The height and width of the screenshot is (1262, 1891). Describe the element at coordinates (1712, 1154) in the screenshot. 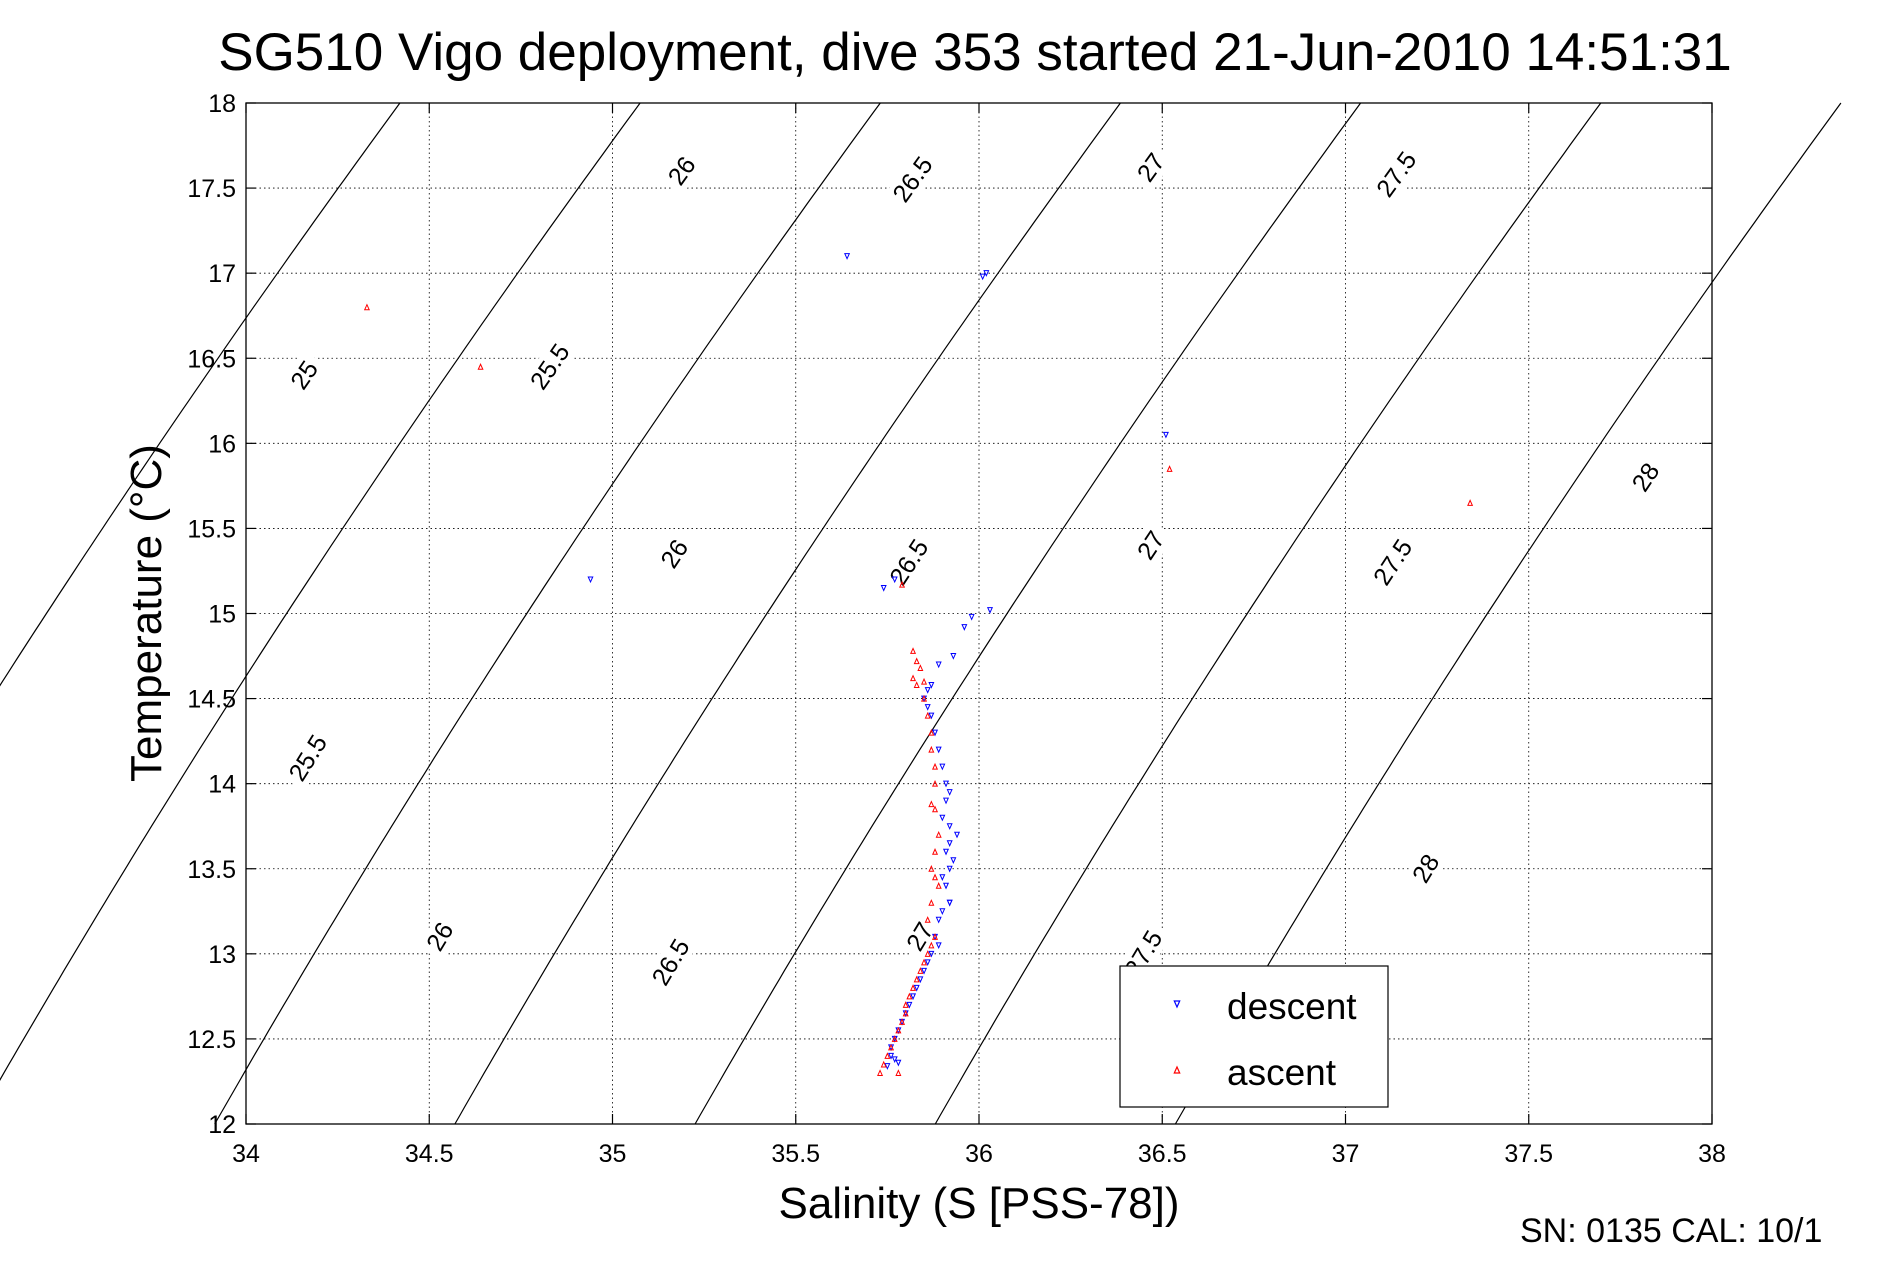

I see `x-tick-label: 38` at that location.